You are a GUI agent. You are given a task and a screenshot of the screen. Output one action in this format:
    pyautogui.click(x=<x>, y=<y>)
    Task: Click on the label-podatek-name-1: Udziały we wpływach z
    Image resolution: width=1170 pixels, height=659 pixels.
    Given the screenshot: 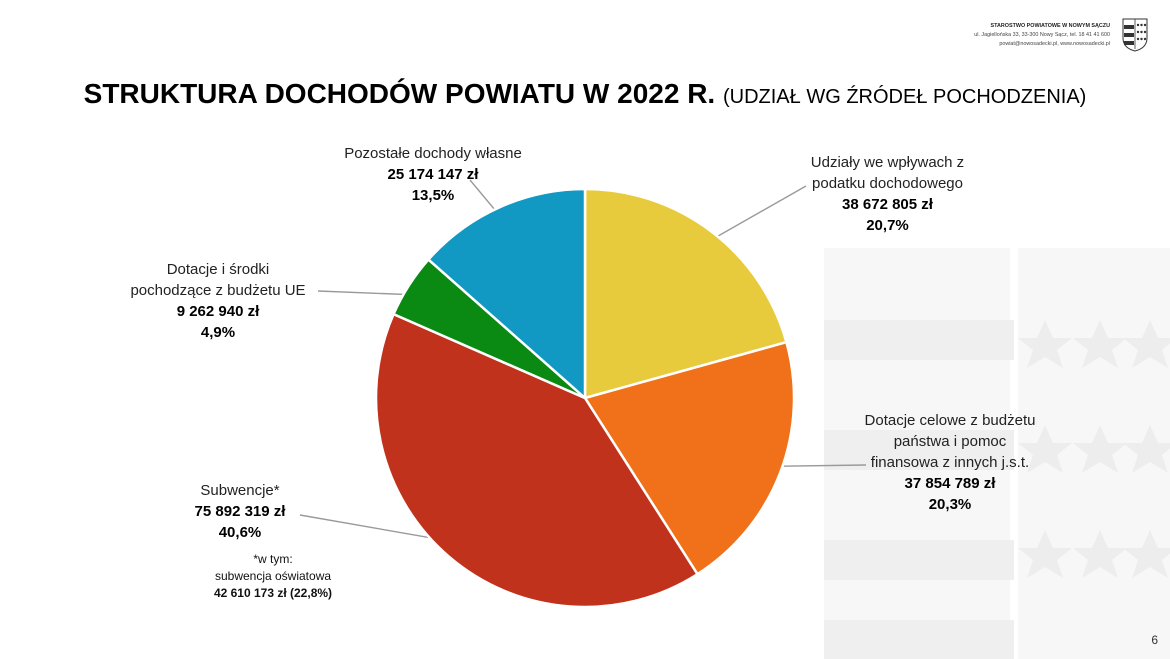 What is the action you would take?
    pyautogui.click(x=887, y=162)
    